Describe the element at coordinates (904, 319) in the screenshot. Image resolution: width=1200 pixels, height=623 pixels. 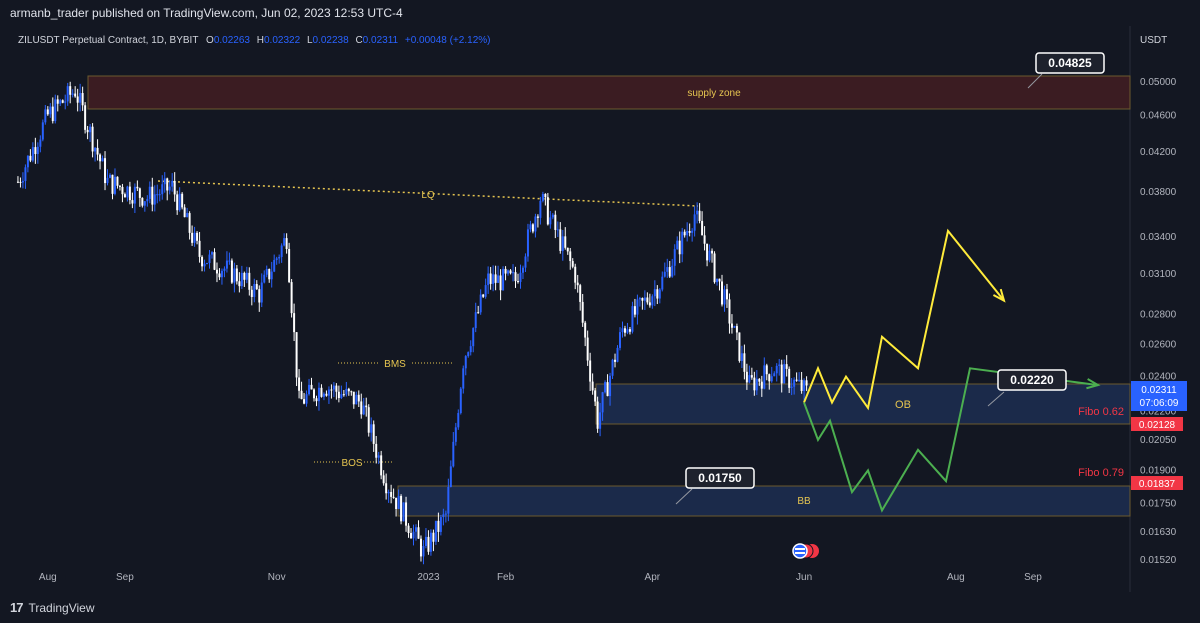
I see `yellow-projection-path` at that location.